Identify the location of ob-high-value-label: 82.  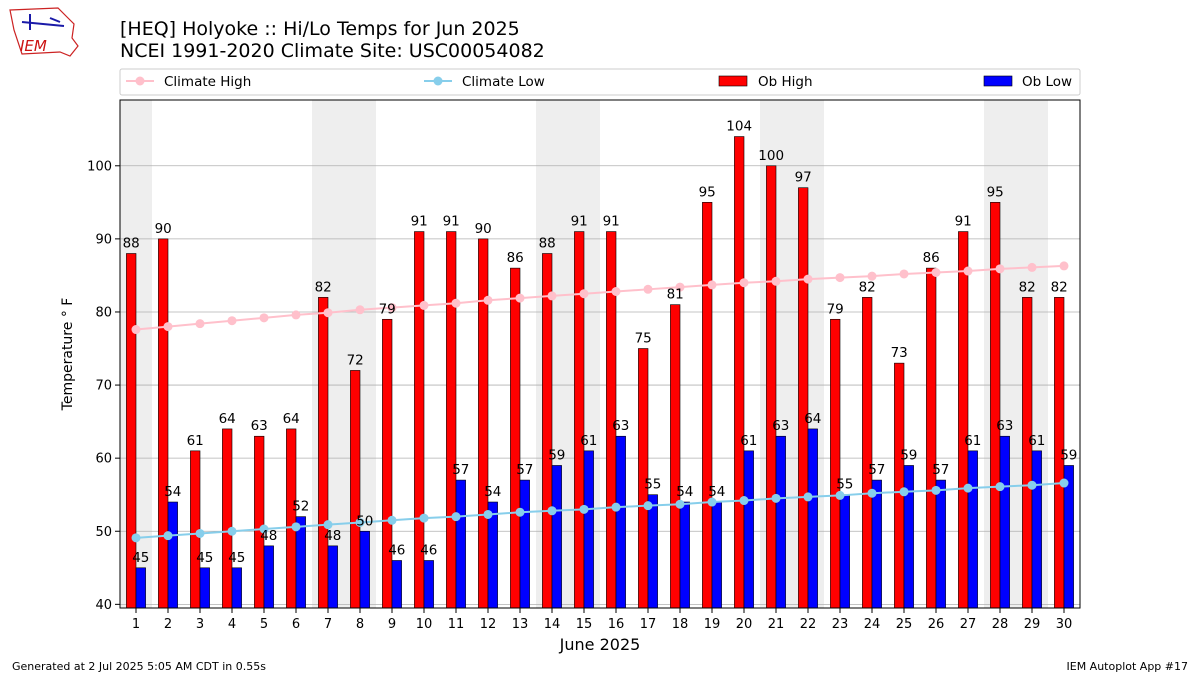
(323, 287).